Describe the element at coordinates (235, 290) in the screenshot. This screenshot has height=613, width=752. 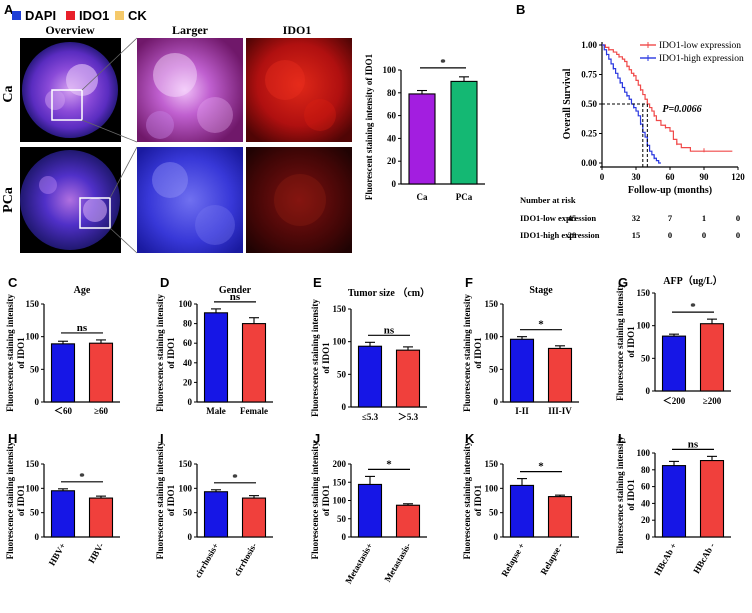
I see `chart-d-title: Gender` at that location.